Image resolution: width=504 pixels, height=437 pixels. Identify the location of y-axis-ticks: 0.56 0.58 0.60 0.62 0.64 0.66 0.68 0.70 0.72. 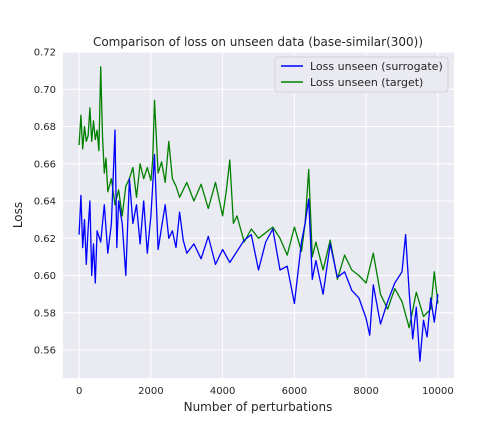
(45, 202).